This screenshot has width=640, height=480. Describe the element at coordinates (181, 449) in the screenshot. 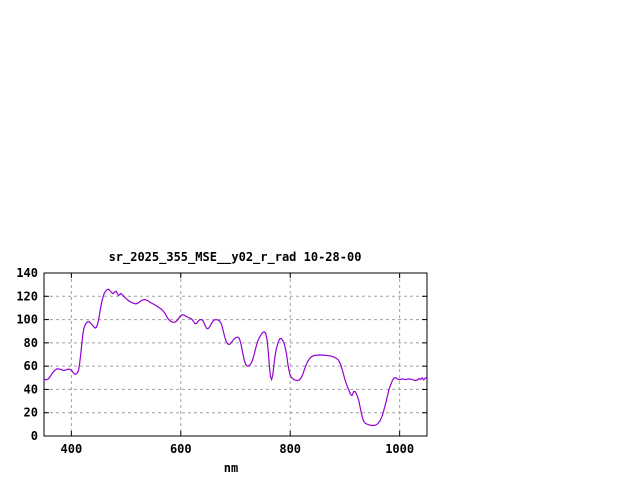

I see `x-tick-label: 600` at that location.